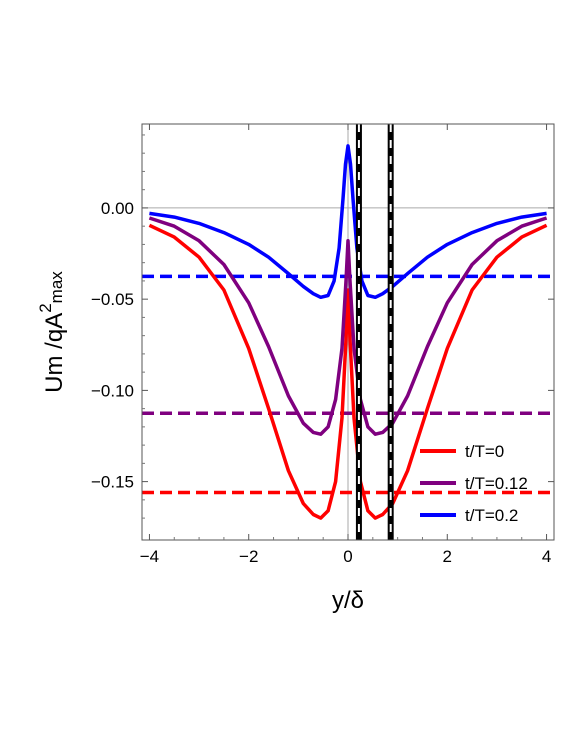  Describe the element at coordinates (56, 287) in the screenshot. I see `y-axis-label-subscript: max` at that location.